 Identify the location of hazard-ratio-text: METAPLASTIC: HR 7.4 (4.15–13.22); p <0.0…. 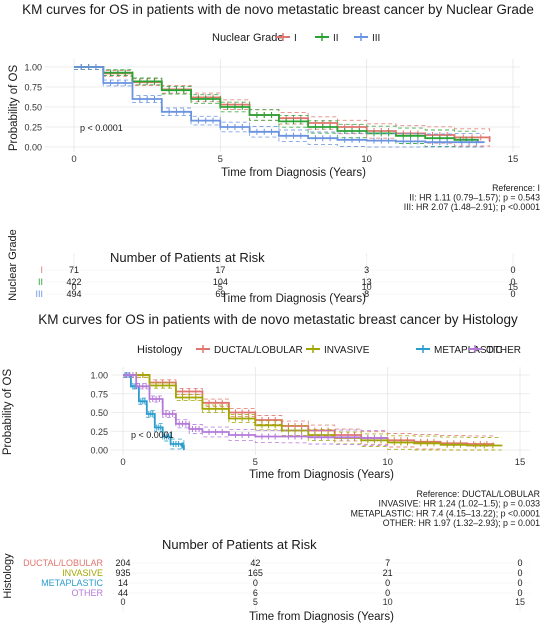
(445, 513).